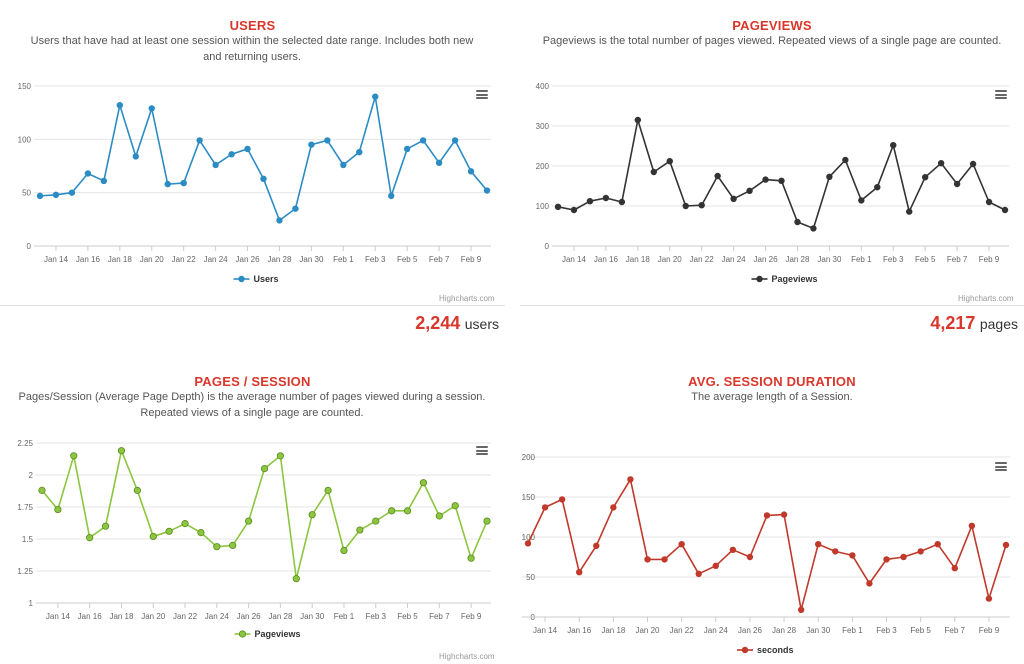 The height and width of the screenshot is (664, 1024). I want to click on pages-per-session-highcharts-credit: Highcharts.com, so click(467, 656).